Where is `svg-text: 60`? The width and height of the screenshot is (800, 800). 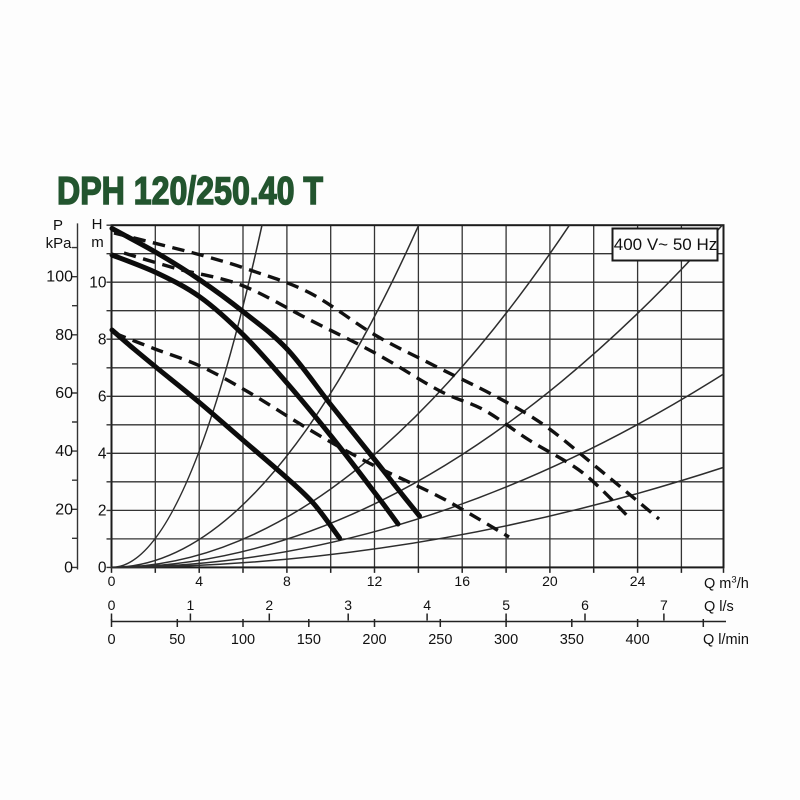 svg-text: 60 is located at coordinates (64, 393).